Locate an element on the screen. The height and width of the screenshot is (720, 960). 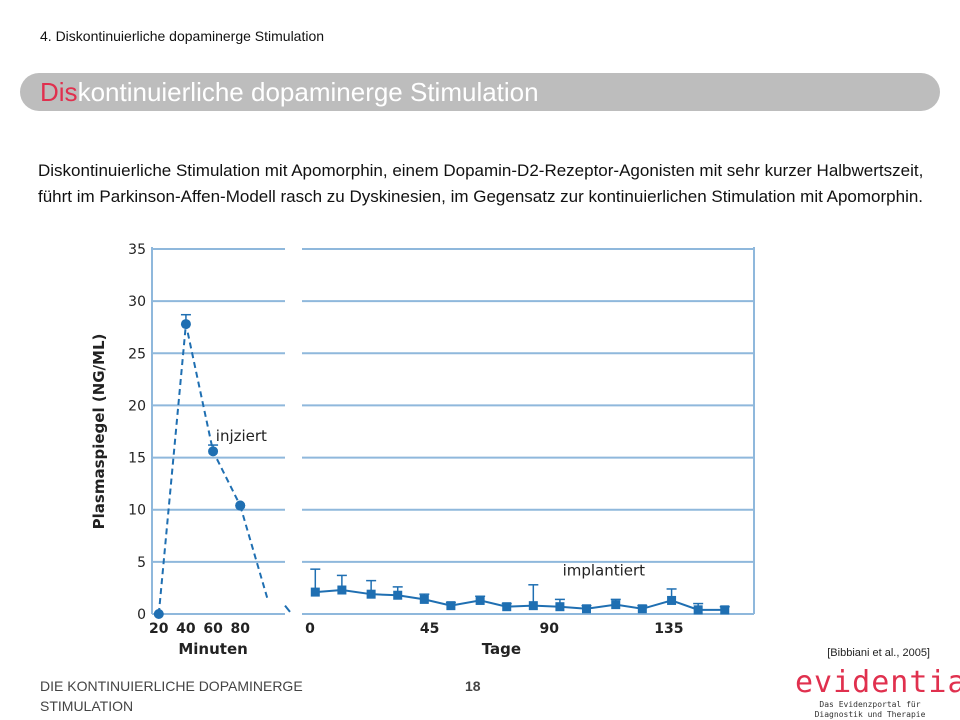
series-label-implanted: implantiert is located at coordinates (604, 570).